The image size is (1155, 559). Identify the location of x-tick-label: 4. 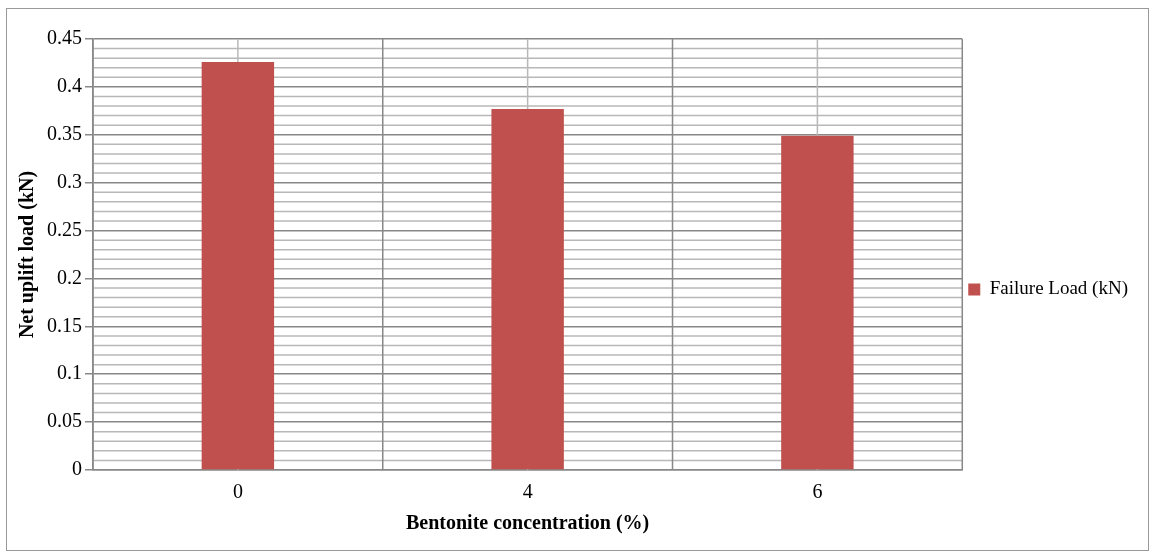
(527, 491).